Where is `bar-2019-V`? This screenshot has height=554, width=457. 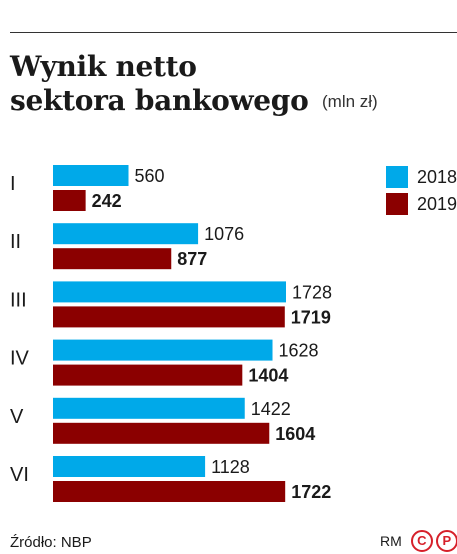 bar-2019-V is located at coordinates (161, 433).